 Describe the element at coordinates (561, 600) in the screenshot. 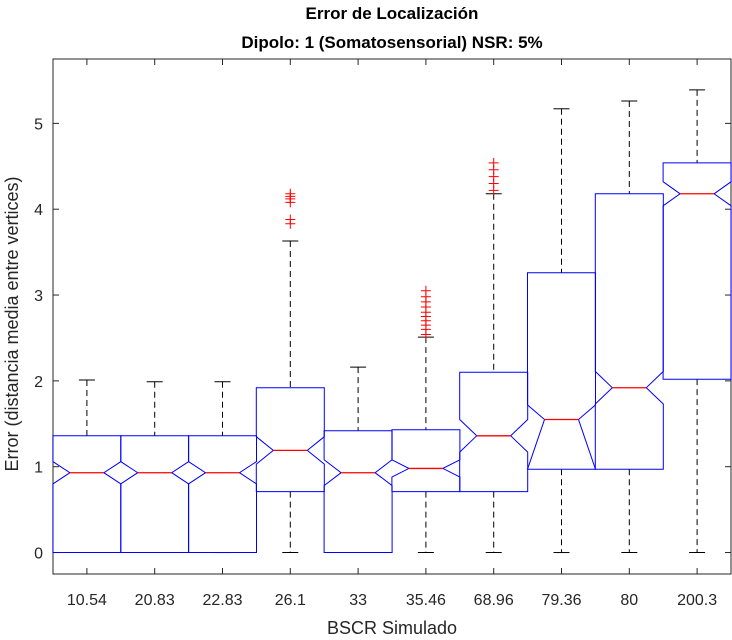

I see `x-tick-label: 79.36` at that location.